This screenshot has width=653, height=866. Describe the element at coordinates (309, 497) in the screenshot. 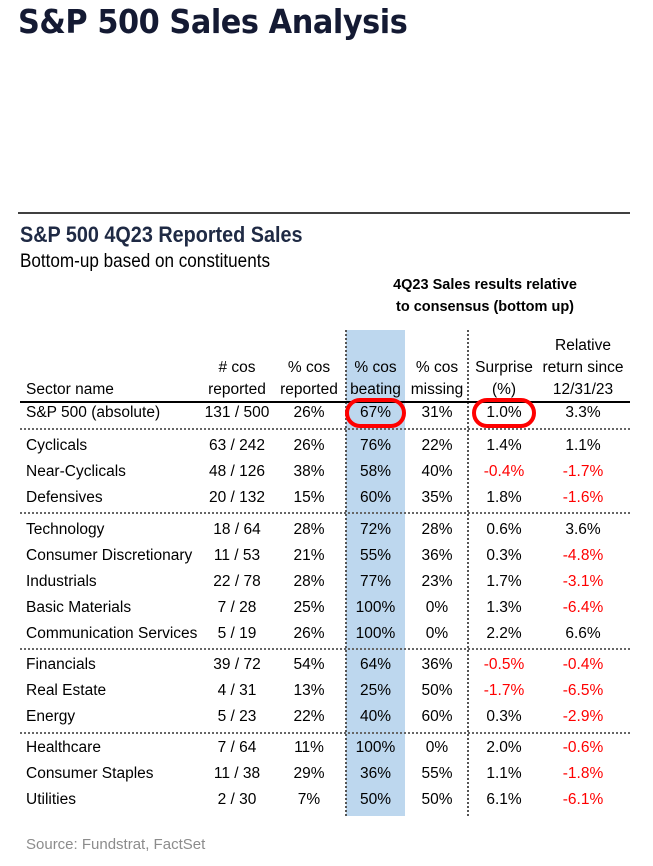

I see `cell-pct-reported: 15%` at that location.